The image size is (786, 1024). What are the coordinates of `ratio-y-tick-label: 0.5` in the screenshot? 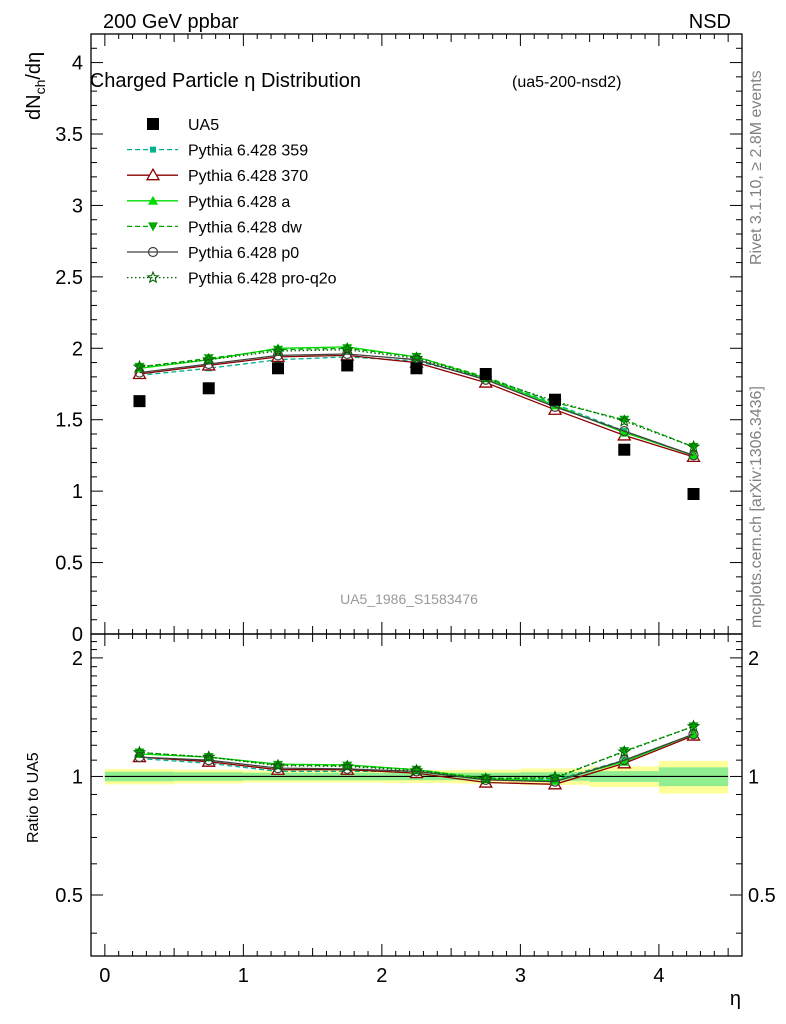 It's located at (69, 896).